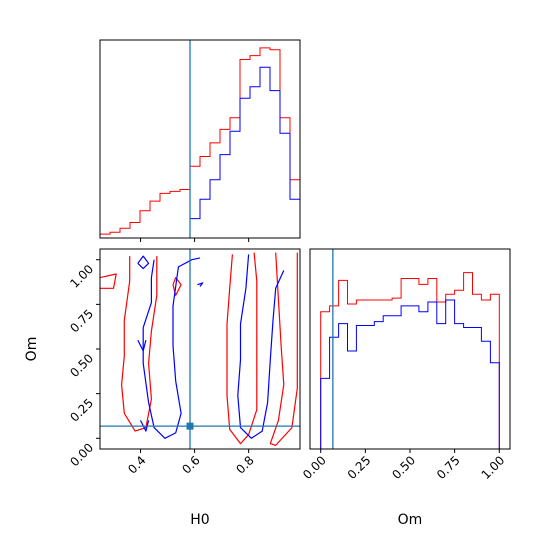  I want to click on h0-axis-tick-label: 0.4, so click(136, 464).